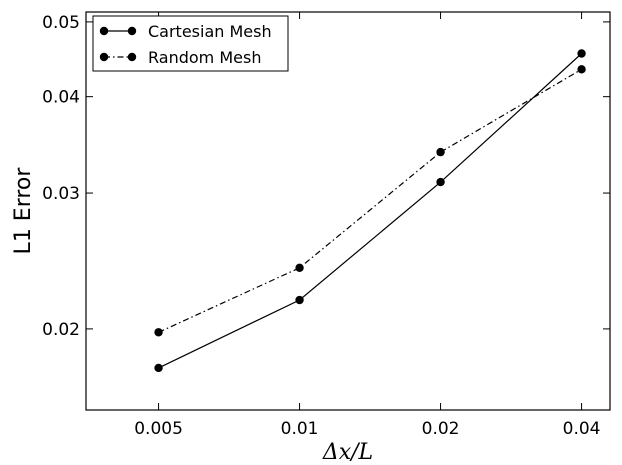  I want to click on legend-frame, so click(190, 43).